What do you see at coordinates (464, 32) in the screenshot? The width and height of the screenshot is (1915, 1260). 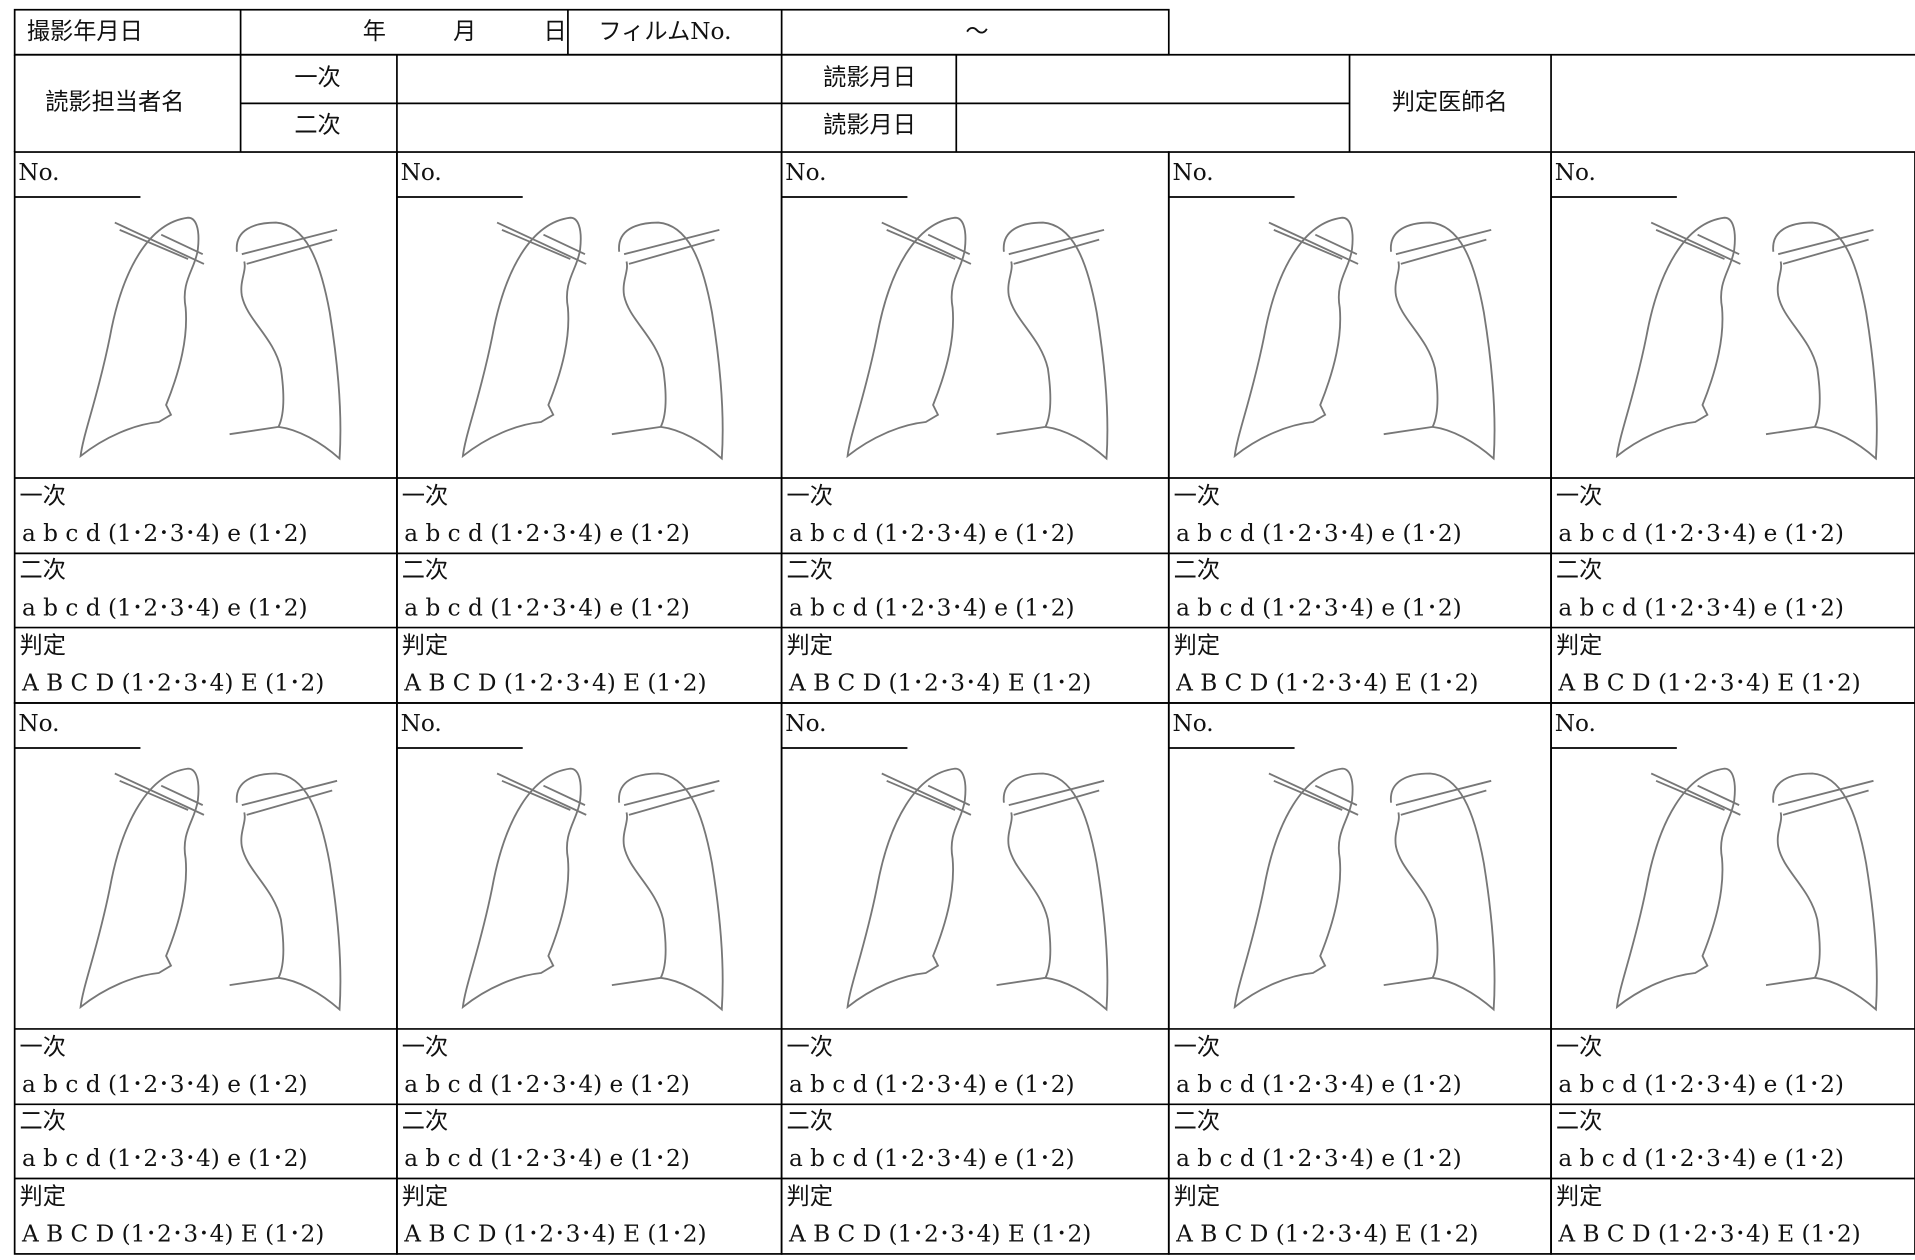 I see `month-label: 月` at bounding box center [464, 32].